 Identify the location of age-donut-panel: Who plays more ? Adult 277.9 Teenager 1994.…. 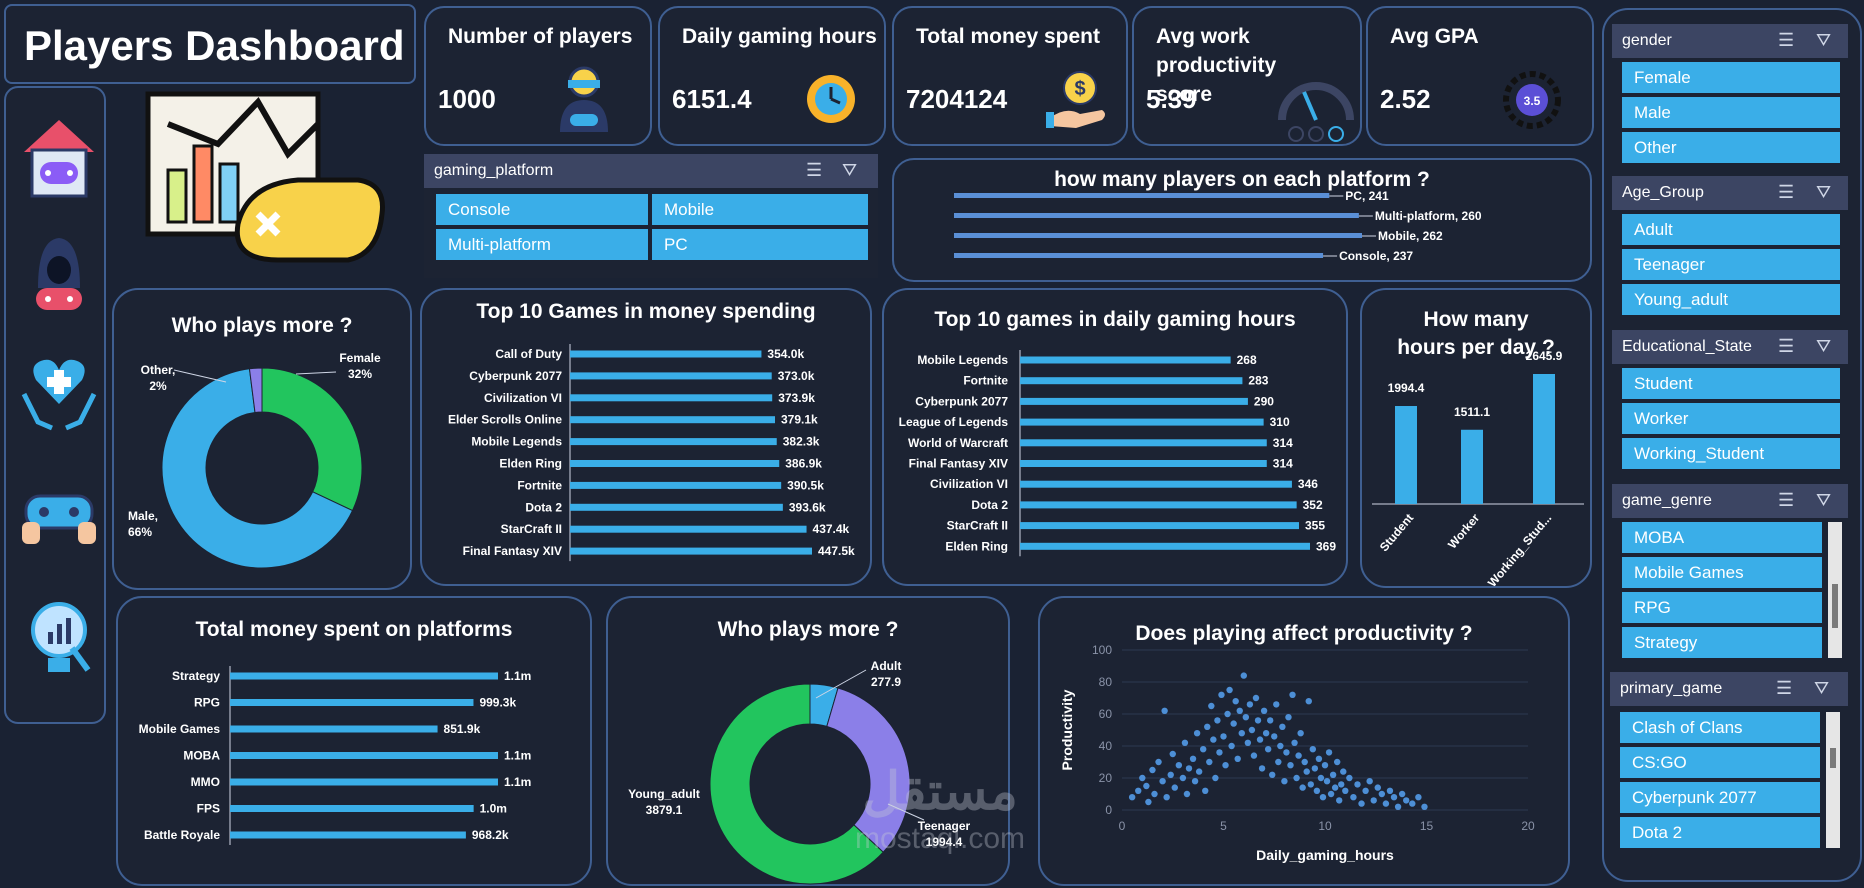
(808, 741).